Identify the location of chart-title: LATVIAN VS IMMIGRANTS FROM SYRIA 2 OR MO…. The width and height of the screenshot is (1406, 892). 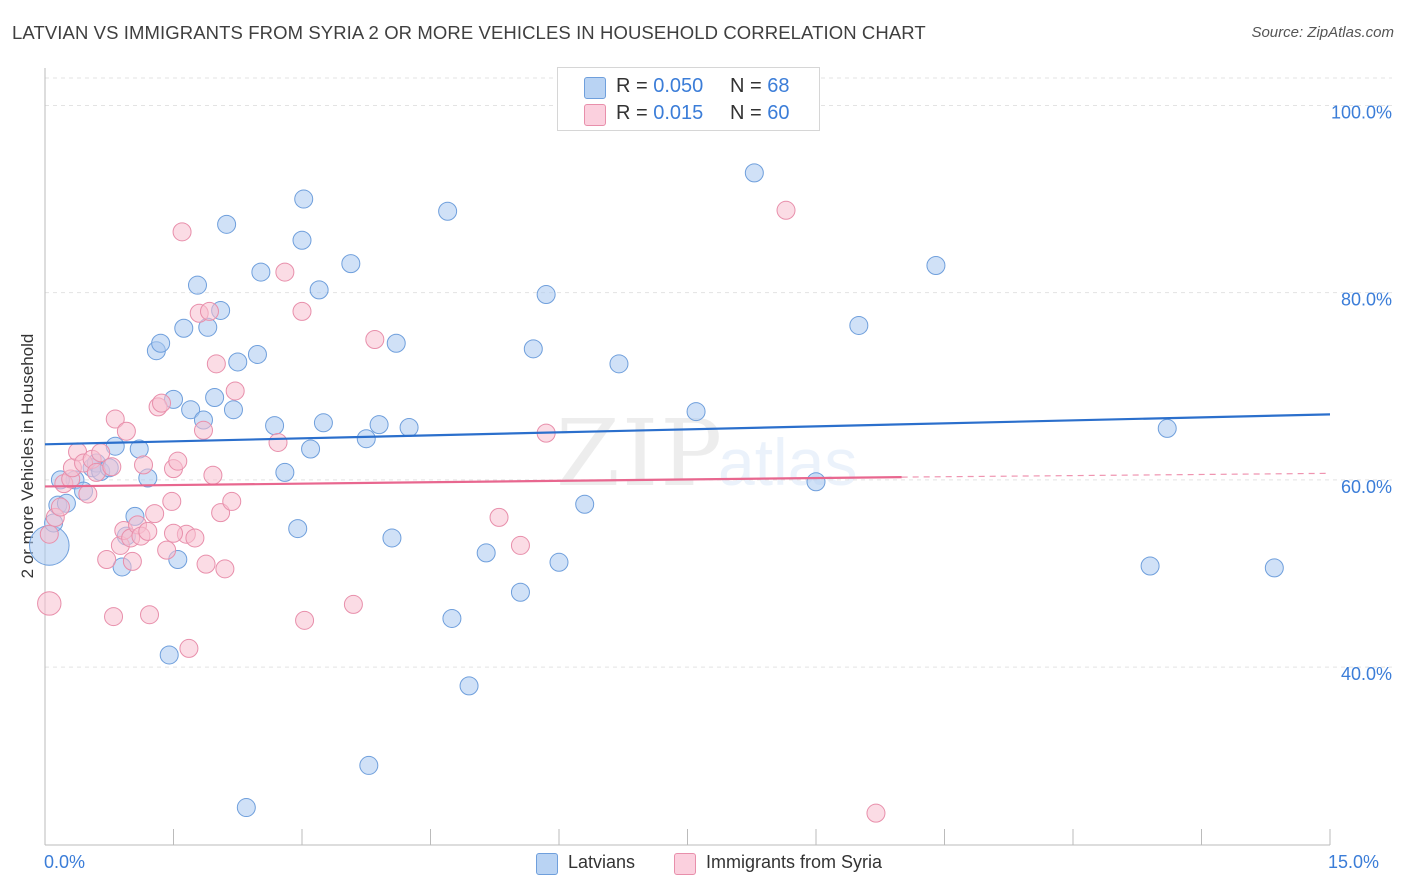
(469, 32).